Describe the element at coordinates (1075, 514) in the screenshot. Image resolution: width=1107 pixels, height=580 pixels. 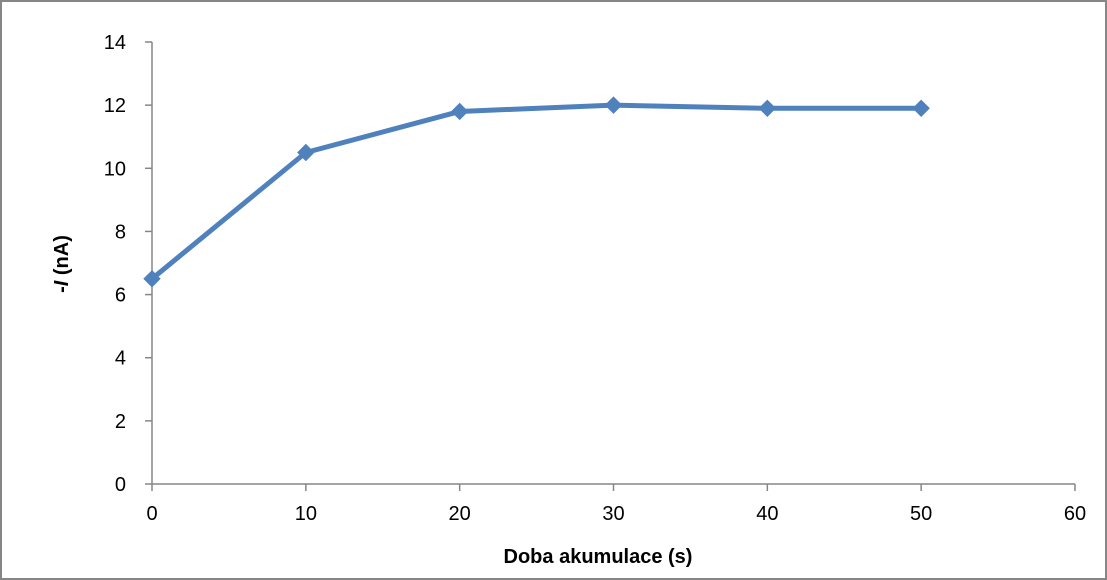
I see `x-tick-label: 60` at that location.